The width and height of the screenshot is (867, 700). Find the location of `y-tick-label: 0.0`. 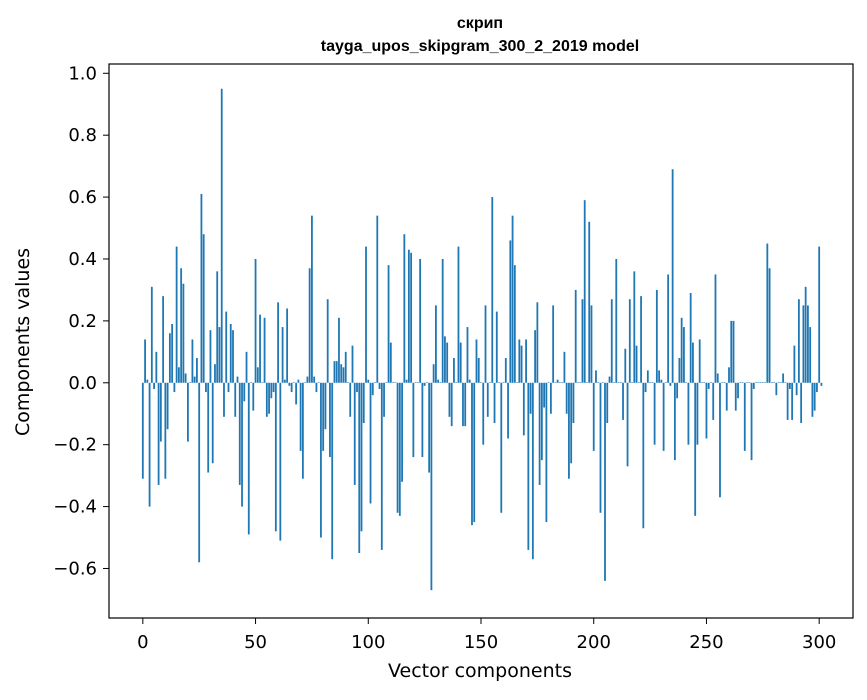

y-tick-label: 0.0 is located at coordinates (82, 383).